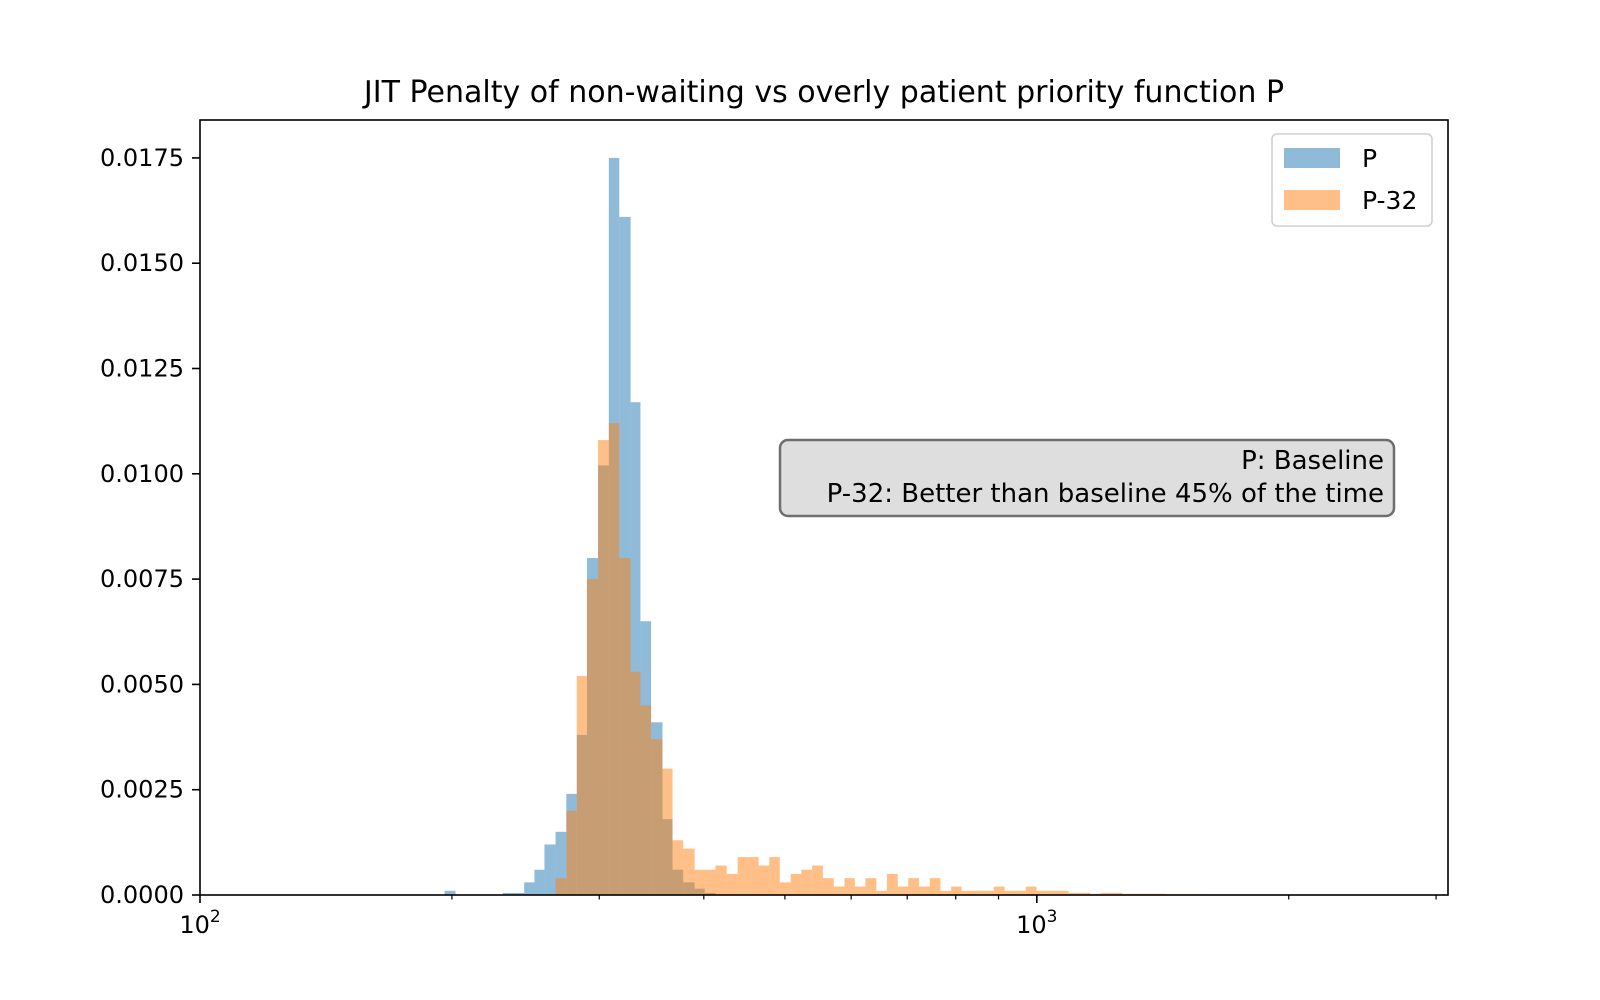 The image size is (1600, 1000). What do you see at coordinates (142, 263) in the screenshot?
I see `y-tick-label: 0.0150` at bounding box center [142, 263].